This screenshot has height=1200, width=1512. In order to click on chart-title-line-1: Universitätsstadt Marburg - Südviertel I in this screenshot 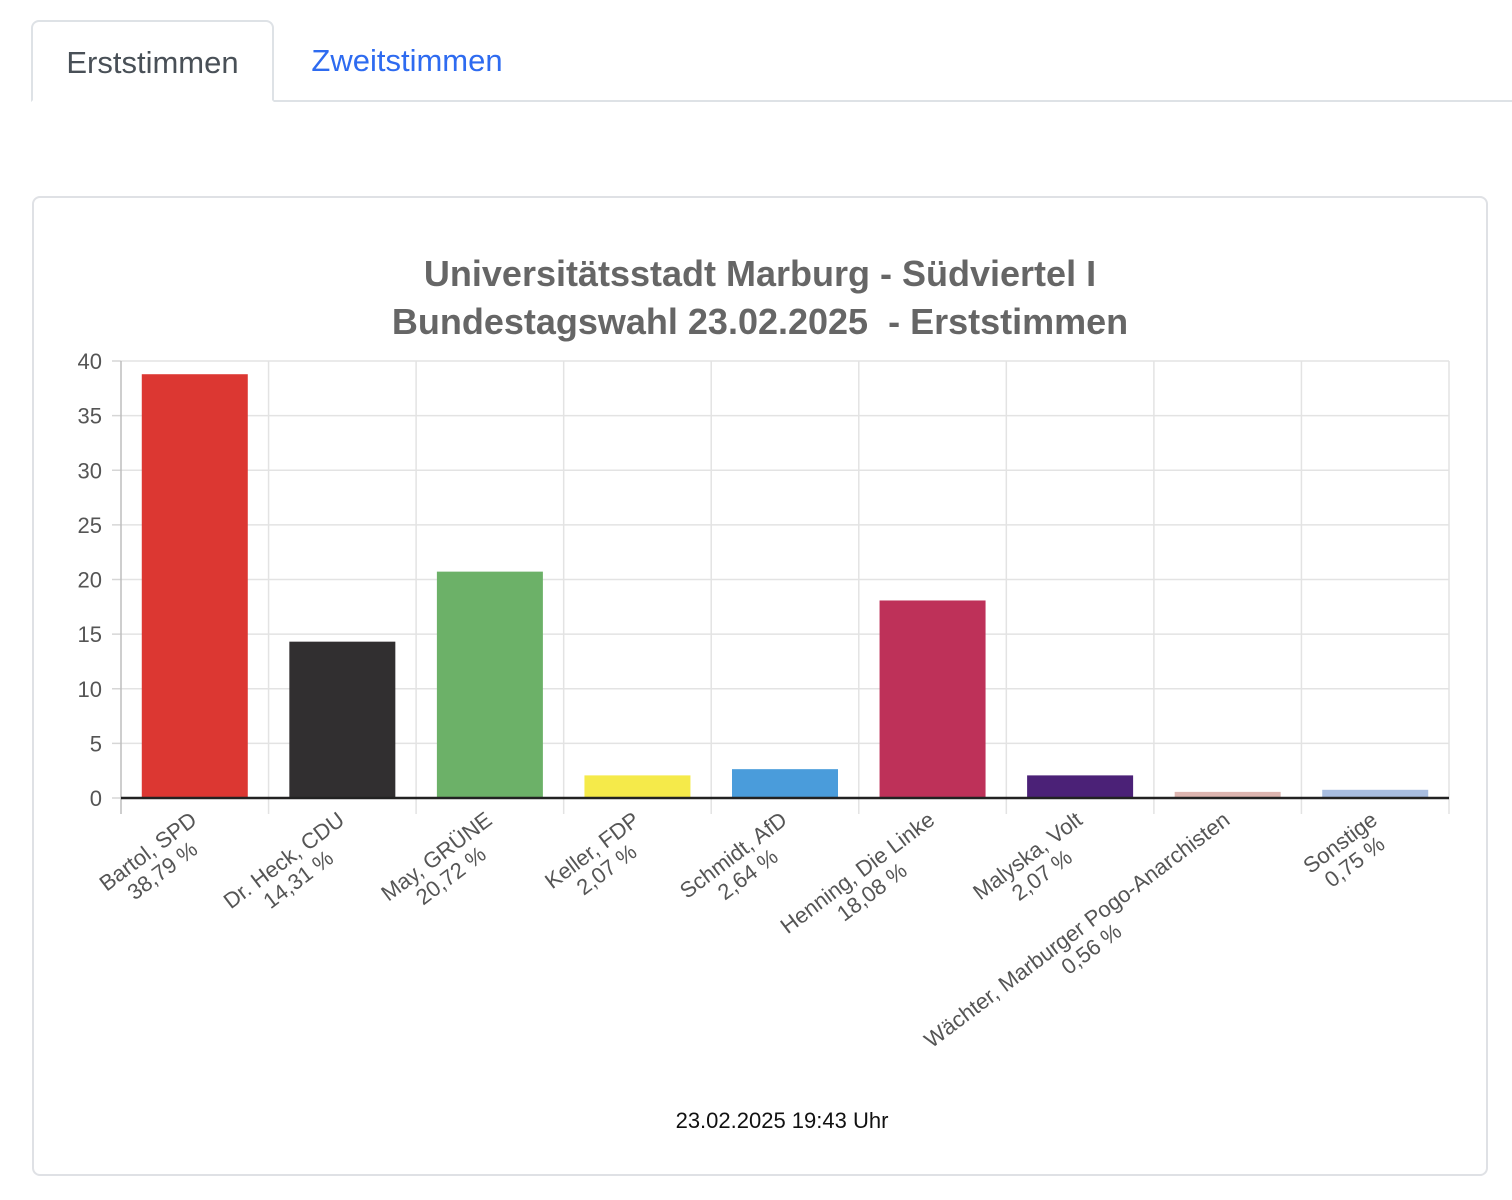, I will do `click(760, 273)`.